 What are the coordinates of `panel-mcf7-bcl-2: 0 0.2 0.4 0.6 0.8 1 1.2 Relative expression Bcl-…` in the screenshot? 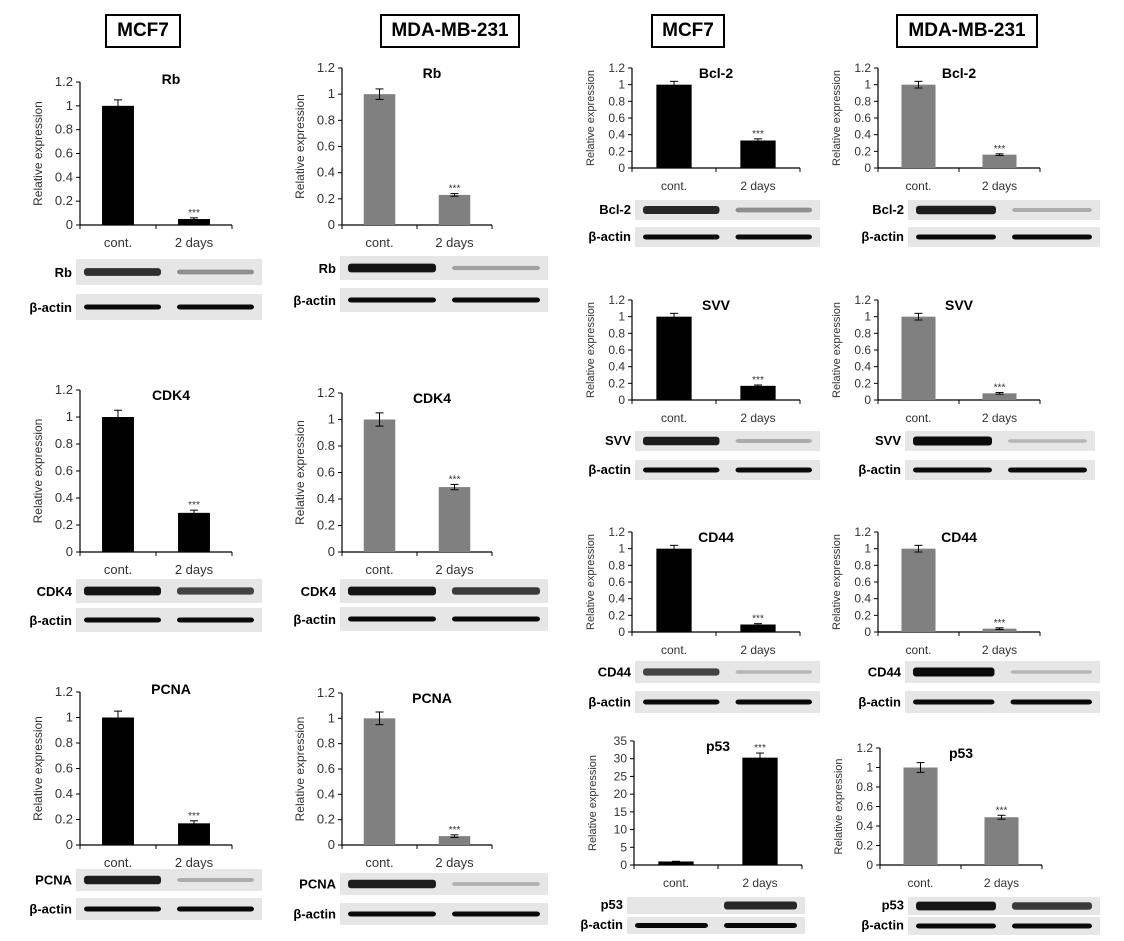 It's located at (702, 154).